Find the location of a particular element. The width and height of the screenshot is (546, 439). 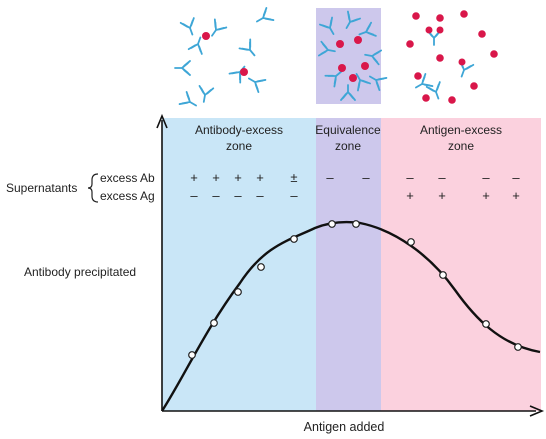

antibody-excess-zone-title: Antibody-excess is located at coordinates (239, 130).